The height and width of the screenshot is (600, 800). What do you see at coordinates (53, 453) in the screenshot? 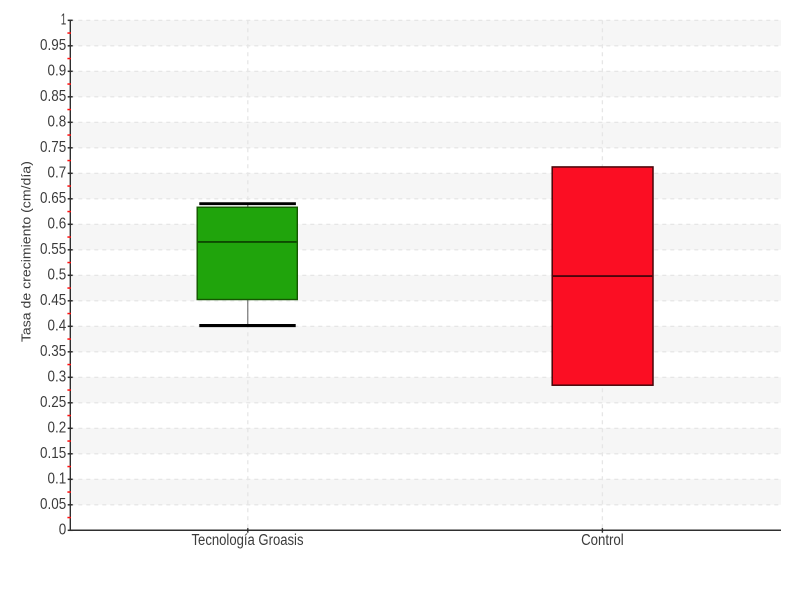
I see `svg-text: 0.15` at bounding box center [53, 453].